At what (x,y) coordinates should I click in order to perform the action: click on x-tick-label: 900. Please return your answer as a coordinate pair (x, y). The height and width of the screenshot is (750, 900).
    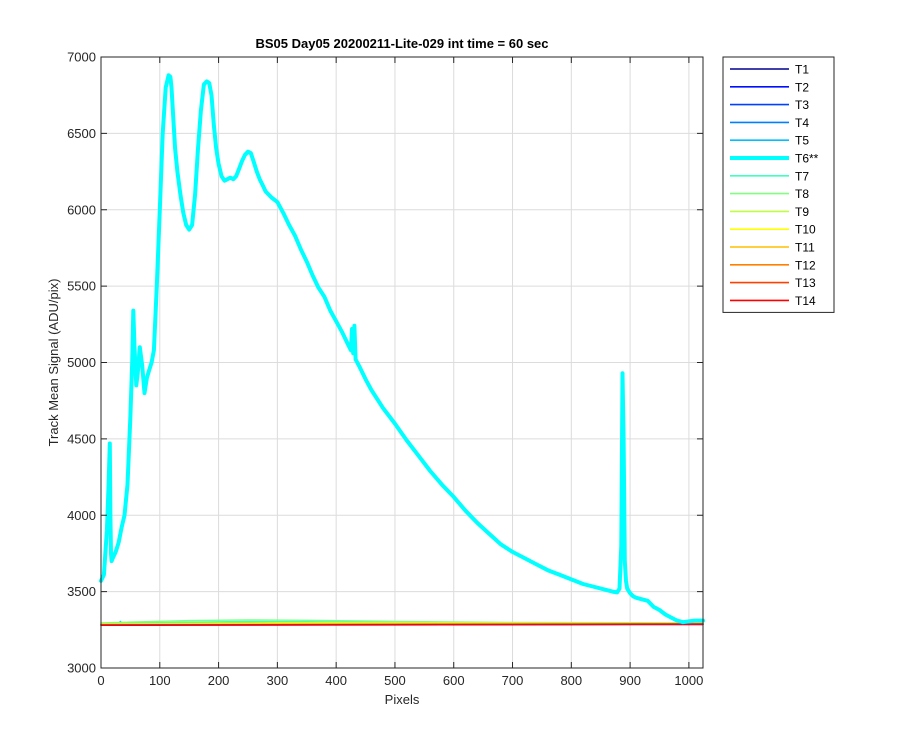
    Looking at the image, I should click on (630, 680).